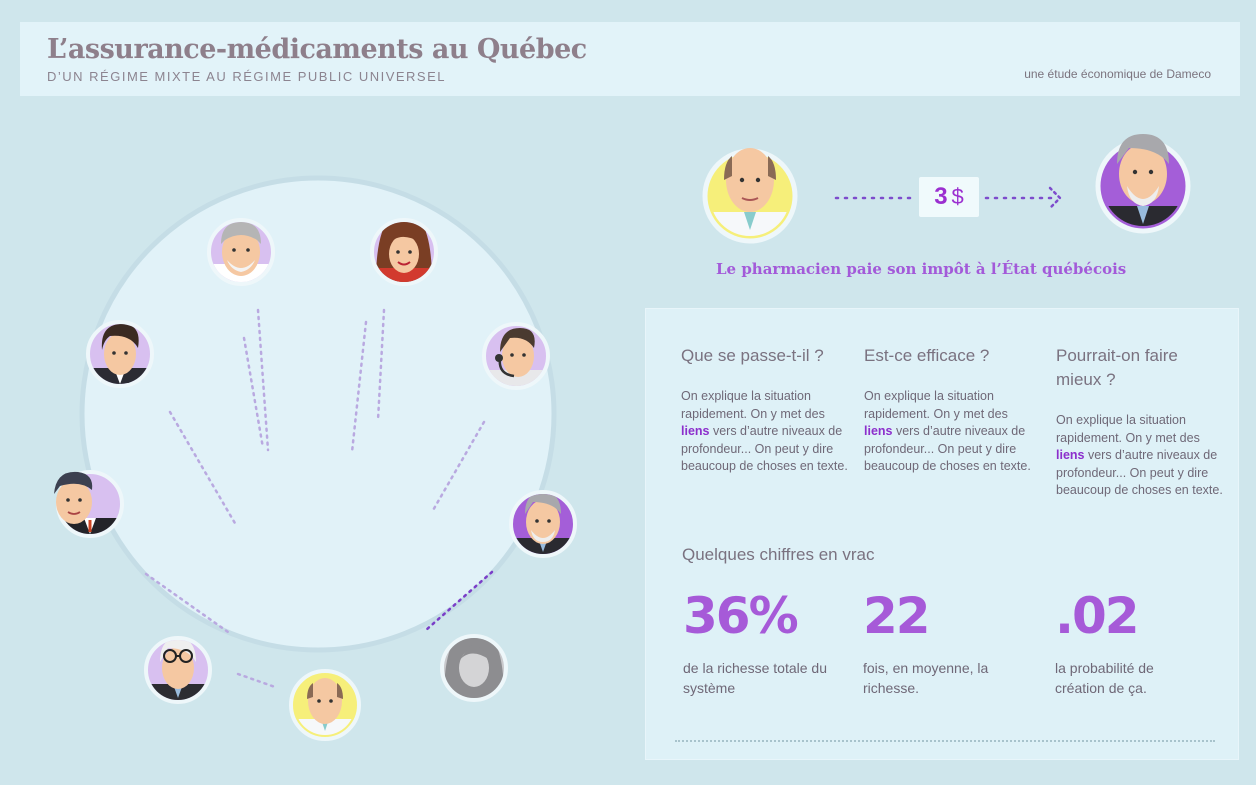 The image size is (1256, 785). Describe the element at coordinates (948, 642) in the screenshot. I see `stat-item: 22 fois, en moyenne, la richesse.` at that location.